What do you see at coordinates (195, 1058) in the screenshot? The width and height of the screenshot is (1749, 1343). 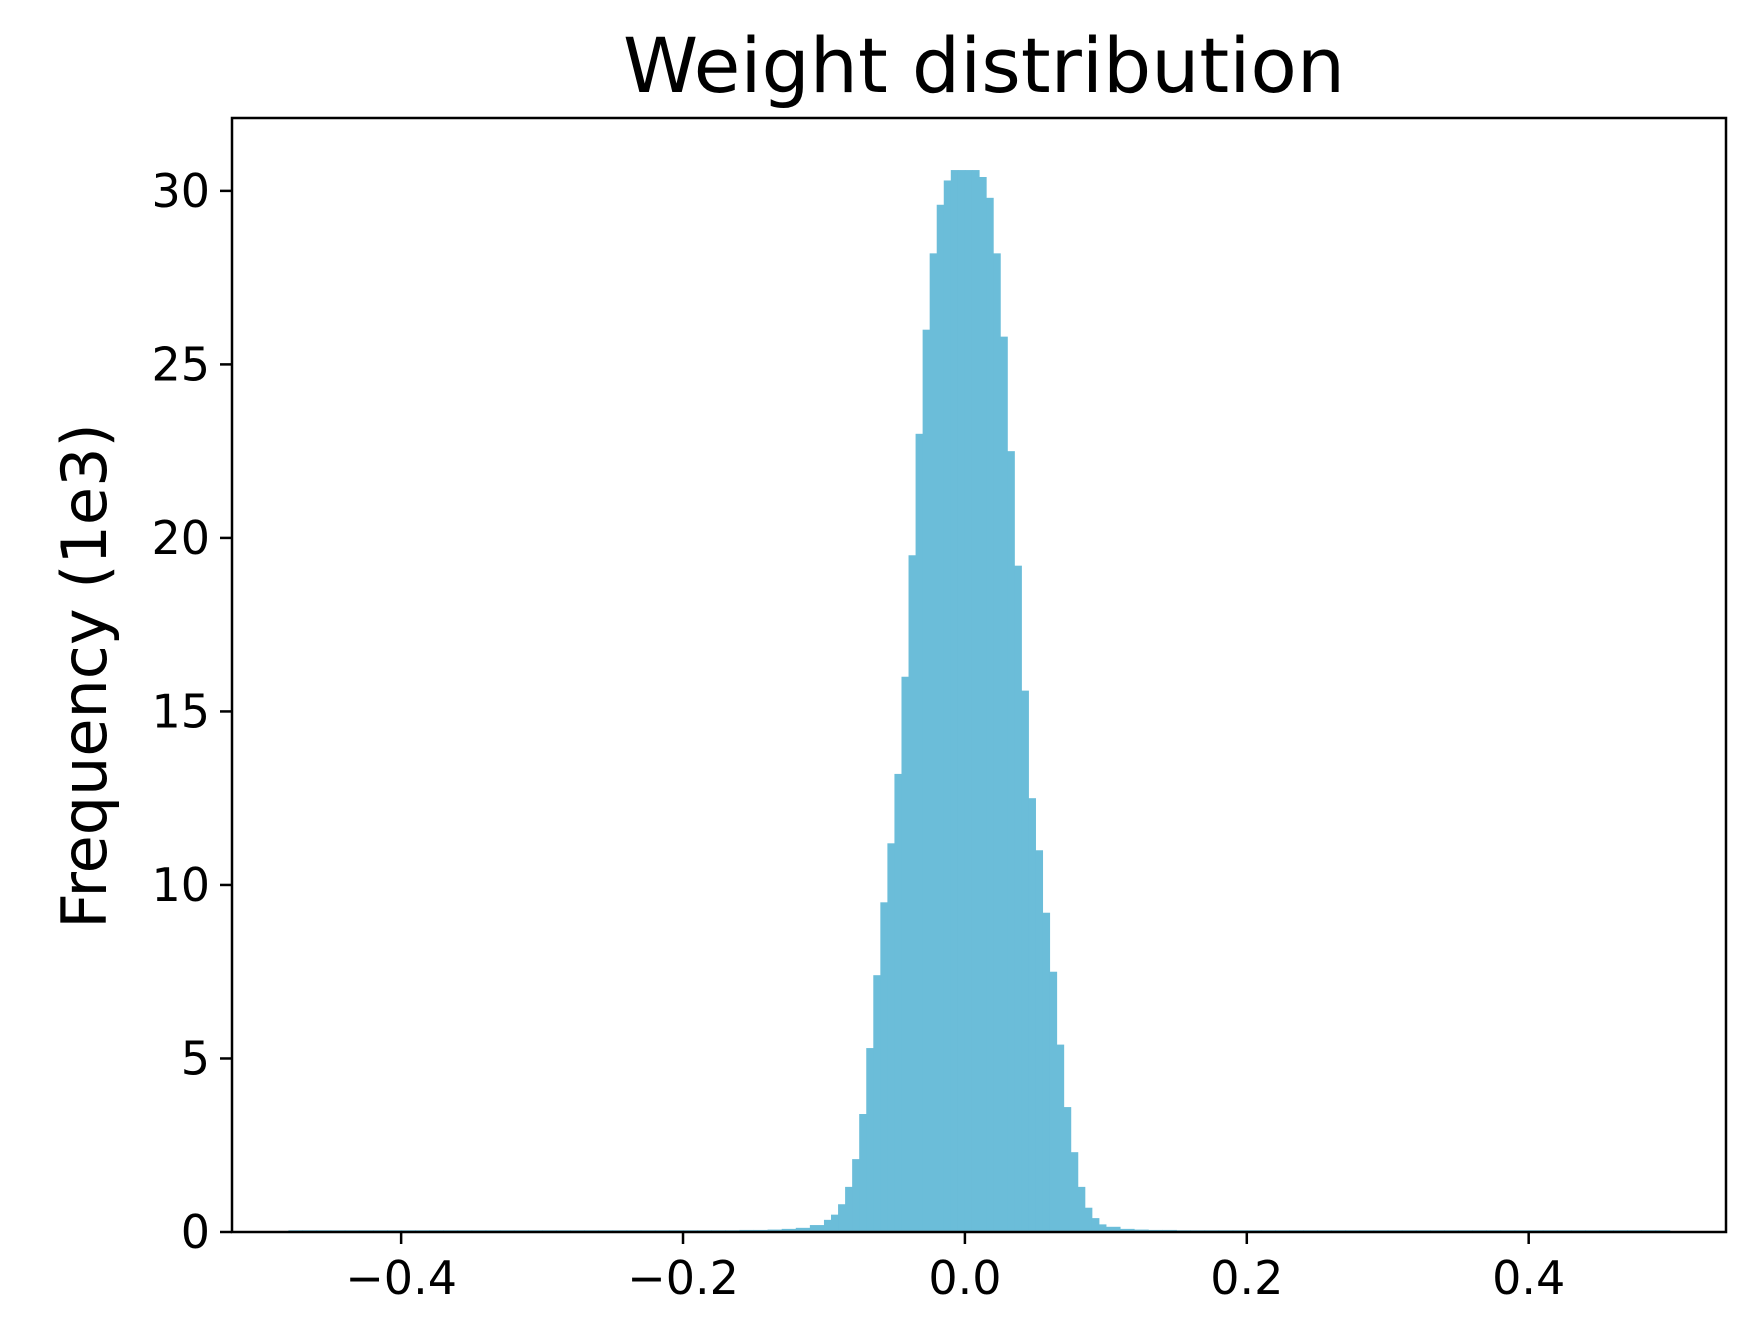 I see `y-tick-label: 5` at bounding box center [195, 1058].